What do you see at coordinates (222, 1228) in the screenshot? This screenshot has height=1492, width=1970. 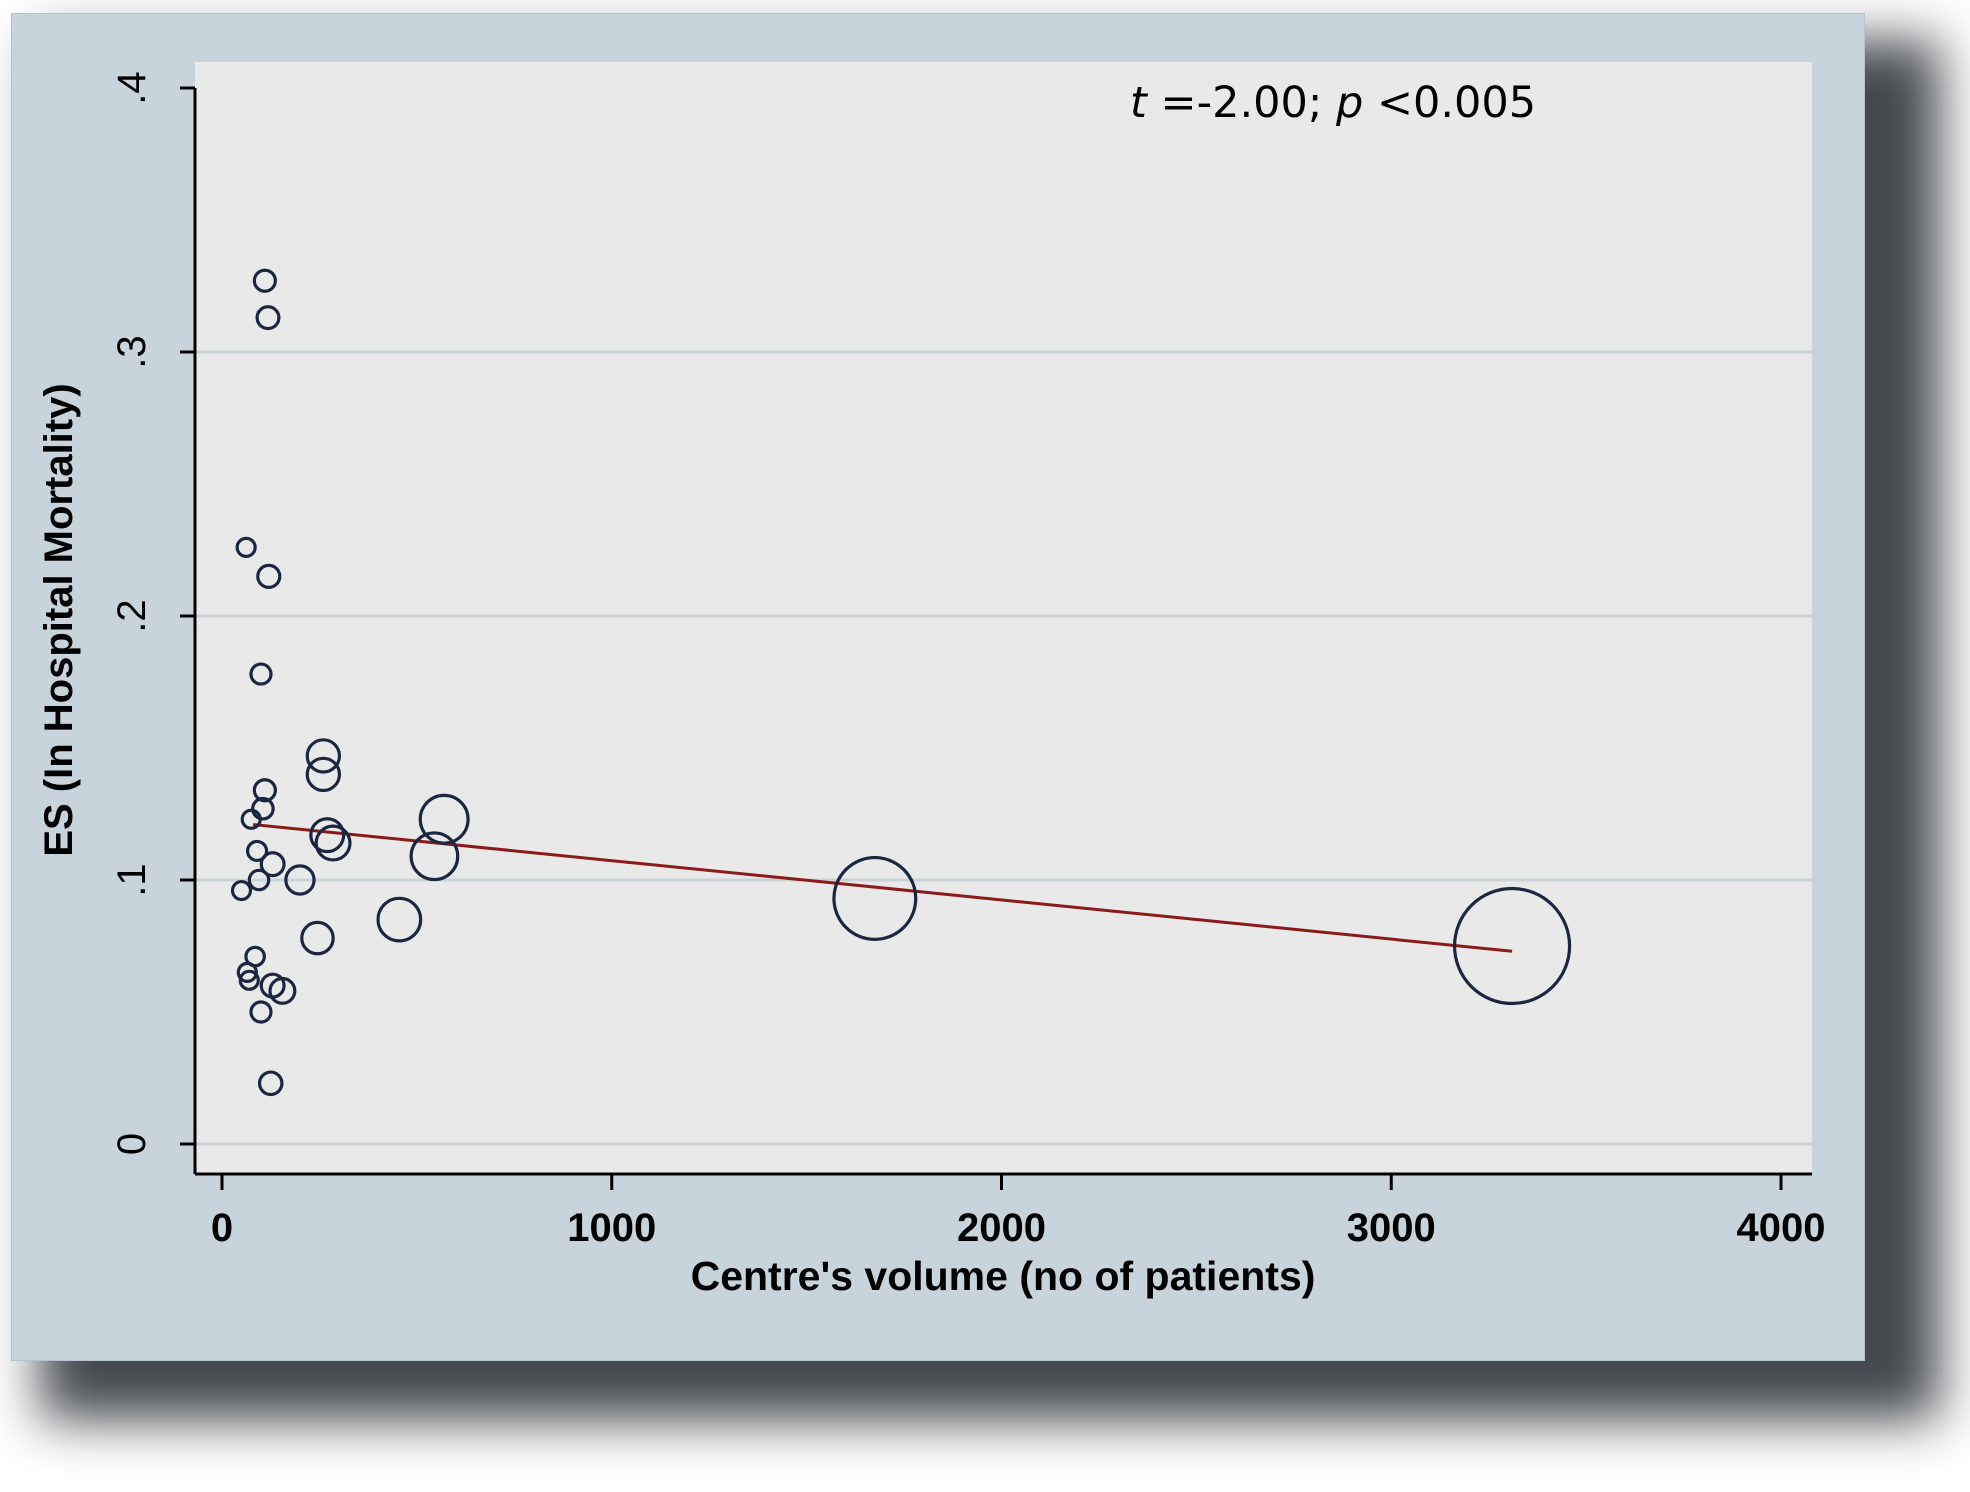 I see `x-tick-label-0: 0` at bounding box center [222, 1228].